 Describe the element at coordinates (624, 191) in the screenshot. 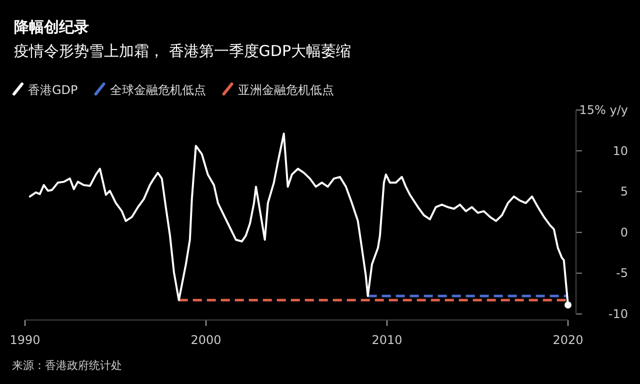

I see `y-tick-label: 5` at that location.